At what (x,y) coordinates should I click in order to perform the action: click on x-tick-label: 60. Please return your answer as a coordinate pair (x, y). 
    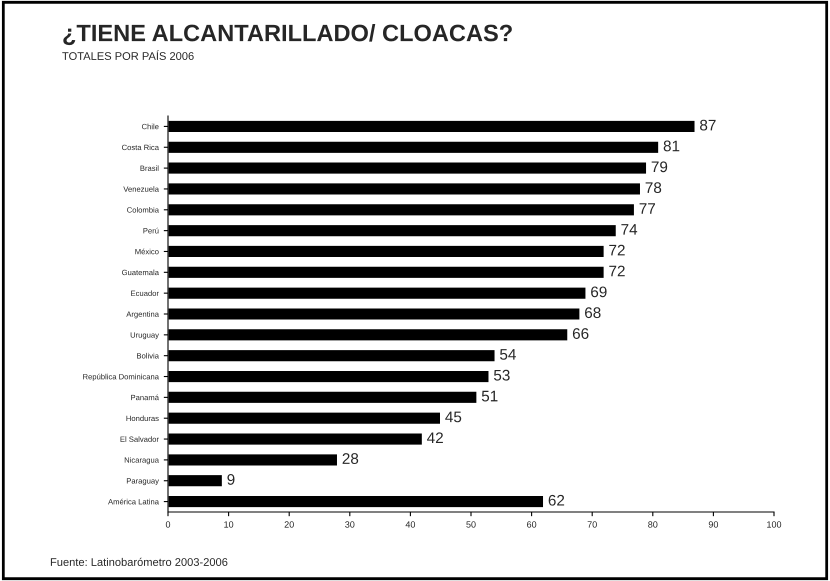
    Looking at the image, I should click on (531, 524).